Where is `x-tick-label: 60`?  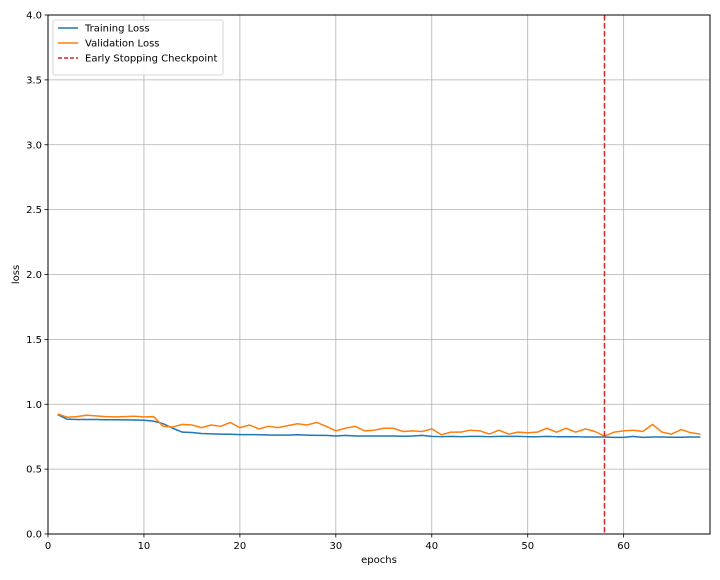 x-tick-label: 60 is located at coordinates (623, 546).